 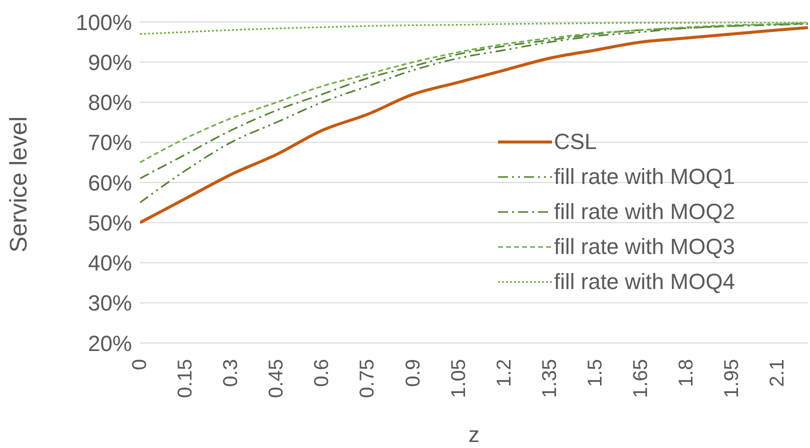 I want to click on y-tick-label: 60%, so click(x=110, y=183).